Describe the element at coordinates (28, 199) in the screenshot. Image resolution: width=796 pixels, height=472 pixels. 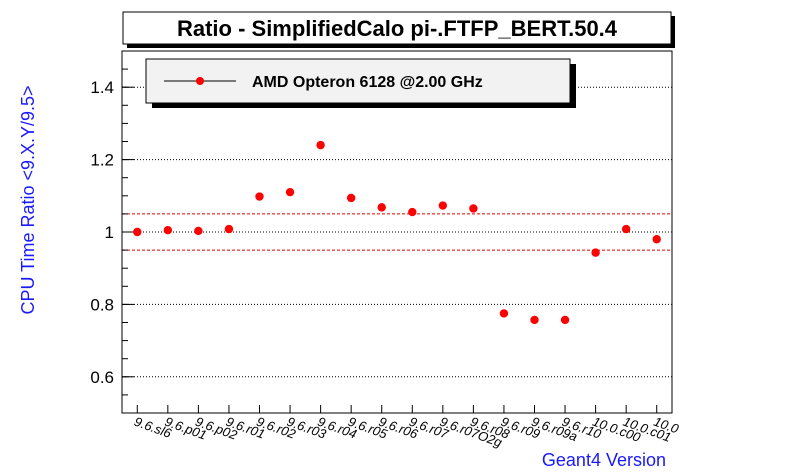
I see `y-axis-label: CPU Time Ratio <9.X.Y/9.5>` at that location.